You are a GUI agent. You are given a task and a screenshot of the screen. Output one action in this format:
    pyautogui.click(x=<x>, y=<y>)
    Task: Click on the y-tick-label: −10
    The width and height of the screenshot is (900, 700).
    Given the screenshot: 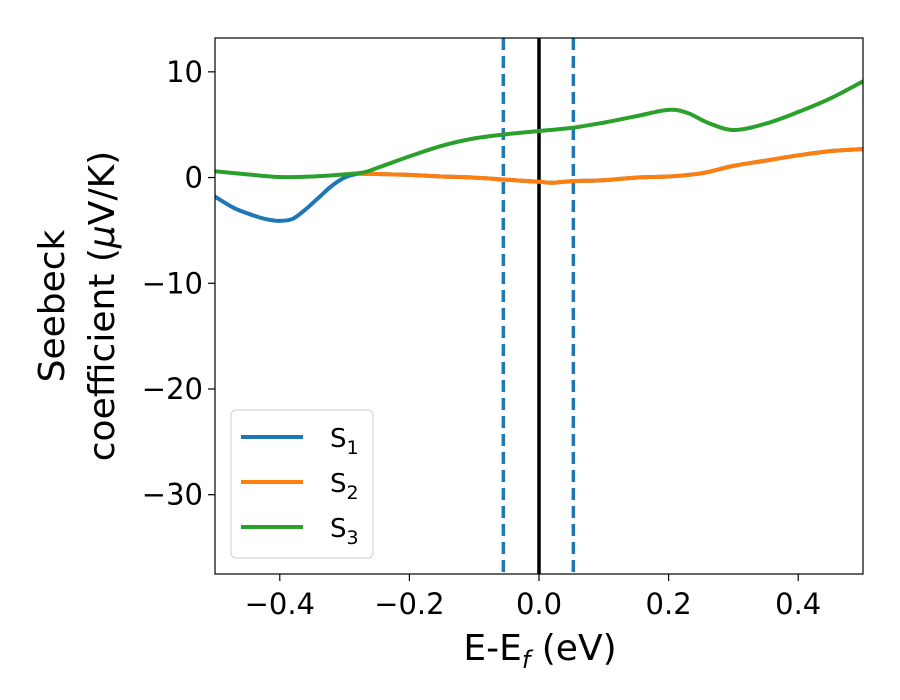 What is the action you would take?
    pyautogui.click(x=172, y=283)
    